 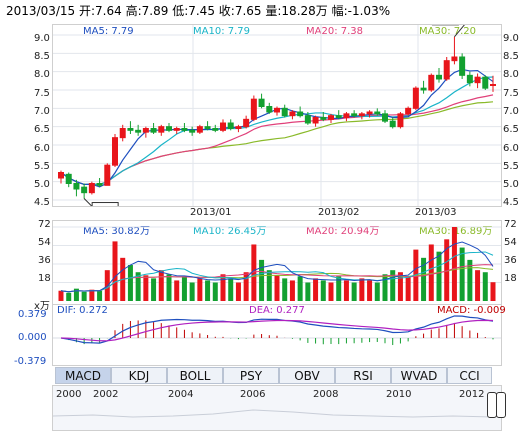 What do you see at coordinates (343, 231) in the screenshot?
I see `volume-ma20-legend: MA20: 20.94万` at bounding box center [343, 231].